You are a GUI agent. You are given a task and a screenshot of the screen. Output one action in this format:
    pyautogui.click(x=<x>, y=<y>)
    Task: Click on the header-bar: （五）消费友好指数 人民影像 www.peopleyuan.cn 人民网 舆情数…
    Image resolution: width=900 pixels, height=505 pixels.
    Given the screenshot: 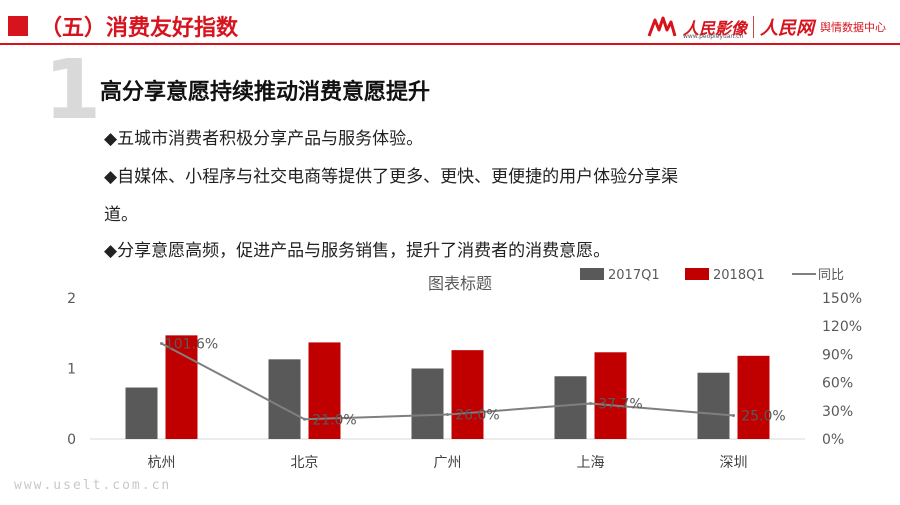 What is the action you would take?
    pyautogui.click(x=450, y=24)
    